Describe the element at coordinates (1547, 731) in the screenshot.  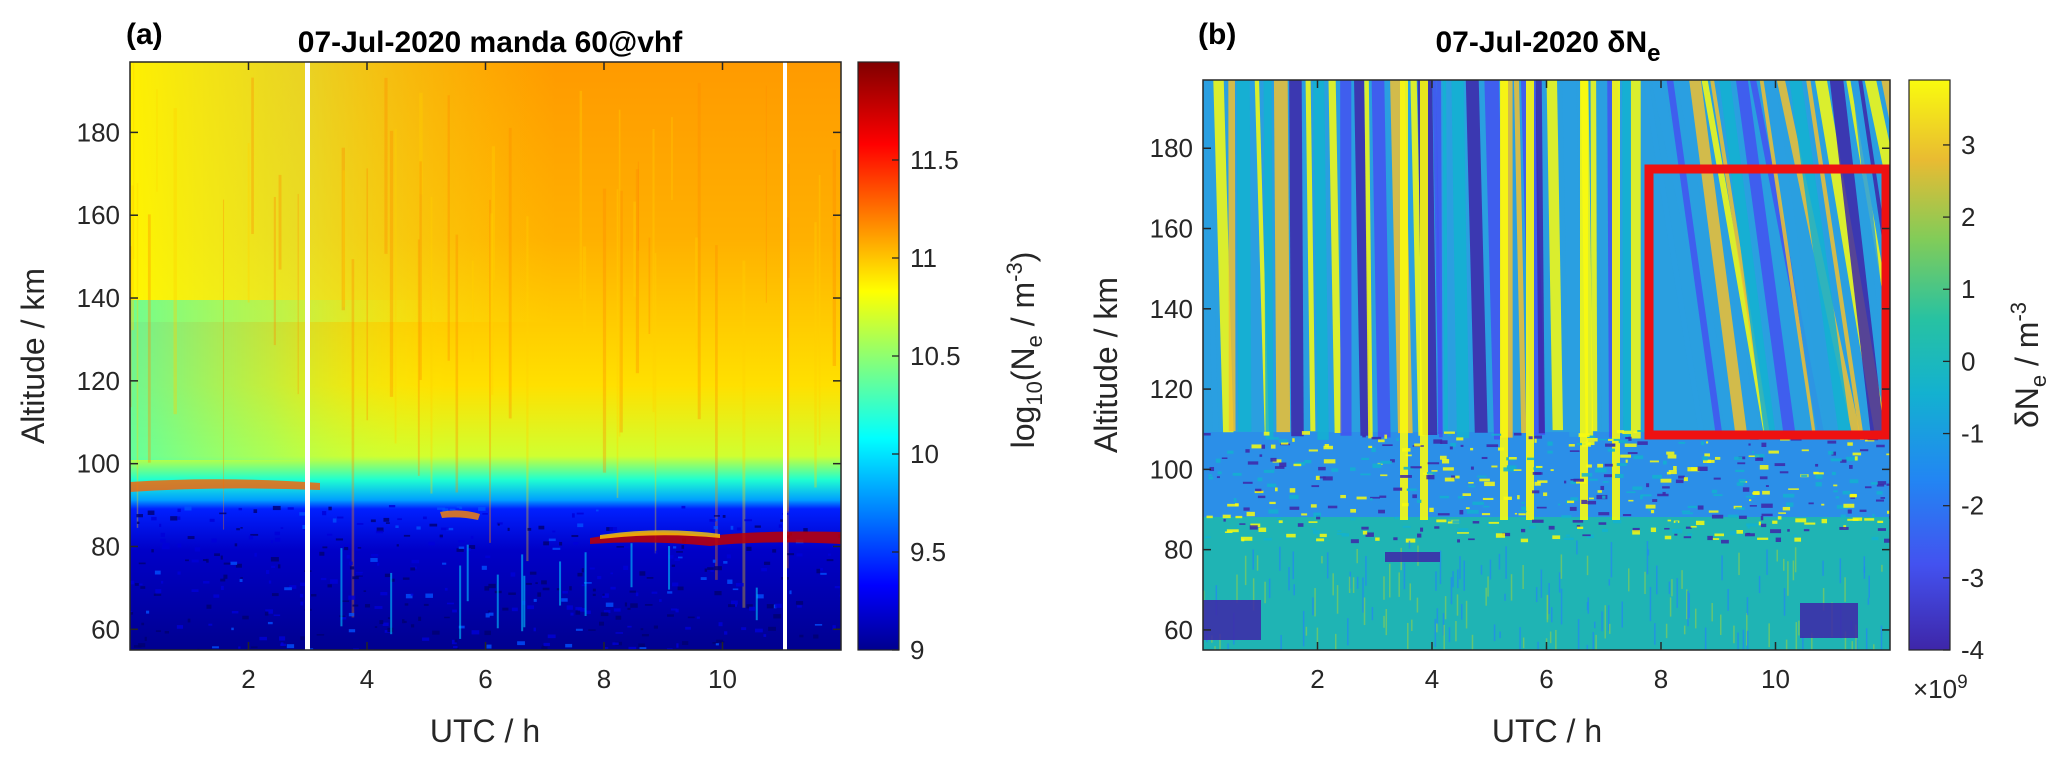
I see `panel-b-x-label: UTC / h` at that location.